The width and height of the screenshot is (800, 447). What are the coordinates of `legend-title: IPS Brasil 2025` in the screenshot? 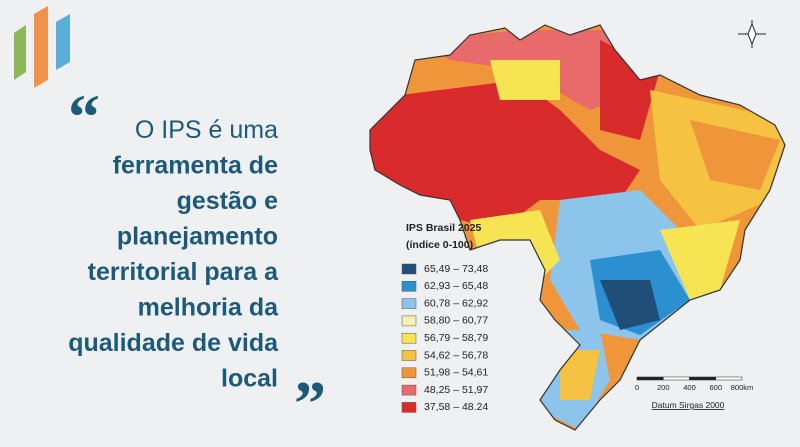 It's located at (443, 228).